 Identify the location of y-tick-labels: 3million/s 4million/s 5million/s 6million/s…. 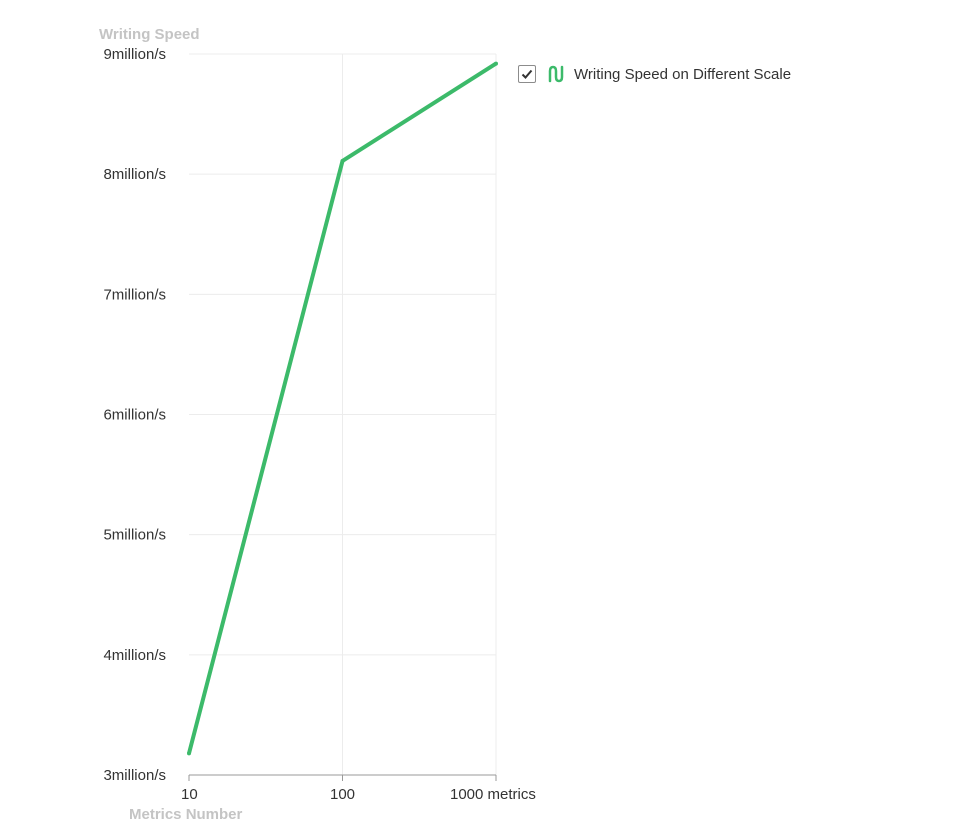
(134, 415).